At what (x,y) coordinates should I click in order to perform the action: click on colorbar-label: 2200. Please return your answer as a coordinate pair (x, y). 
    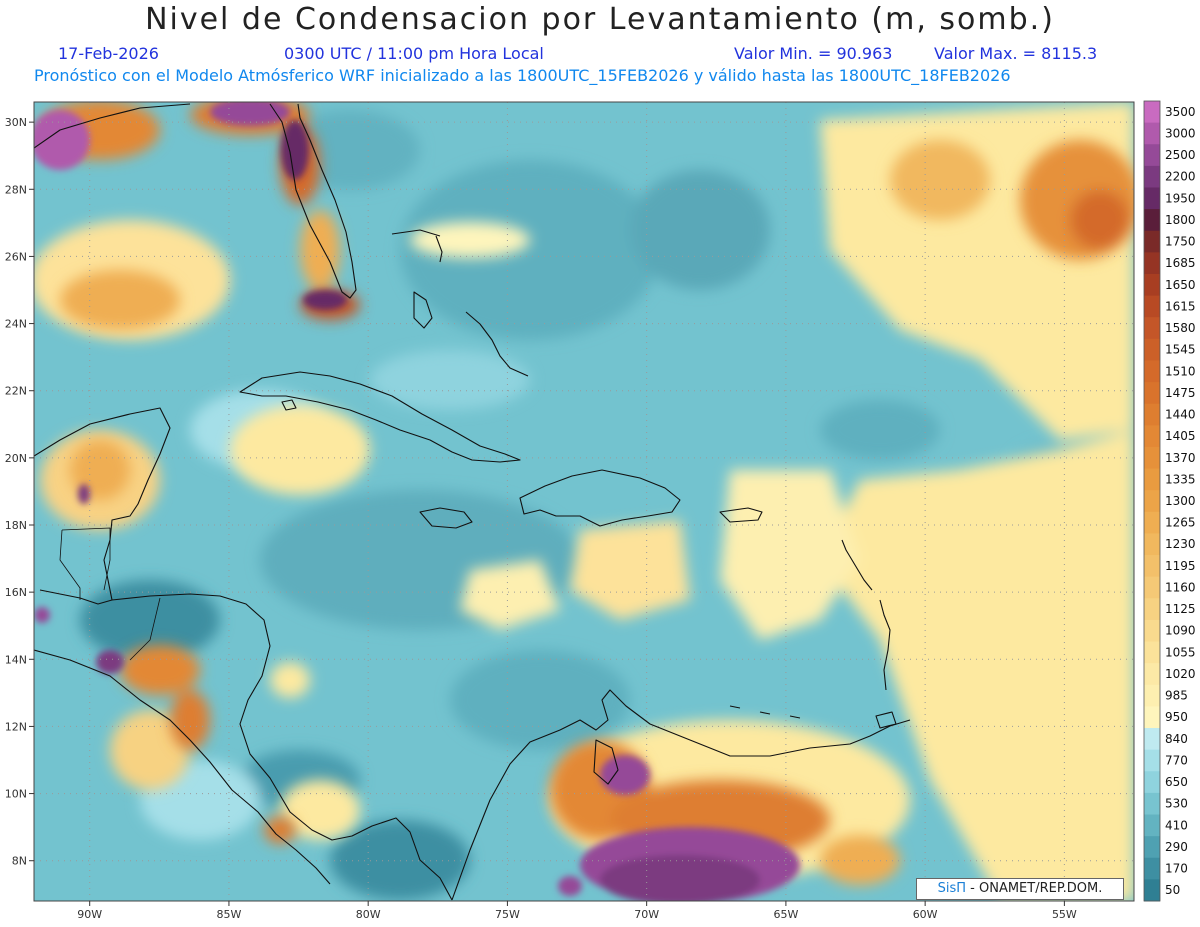
    Looking at the image, I should click on (1180, 177).